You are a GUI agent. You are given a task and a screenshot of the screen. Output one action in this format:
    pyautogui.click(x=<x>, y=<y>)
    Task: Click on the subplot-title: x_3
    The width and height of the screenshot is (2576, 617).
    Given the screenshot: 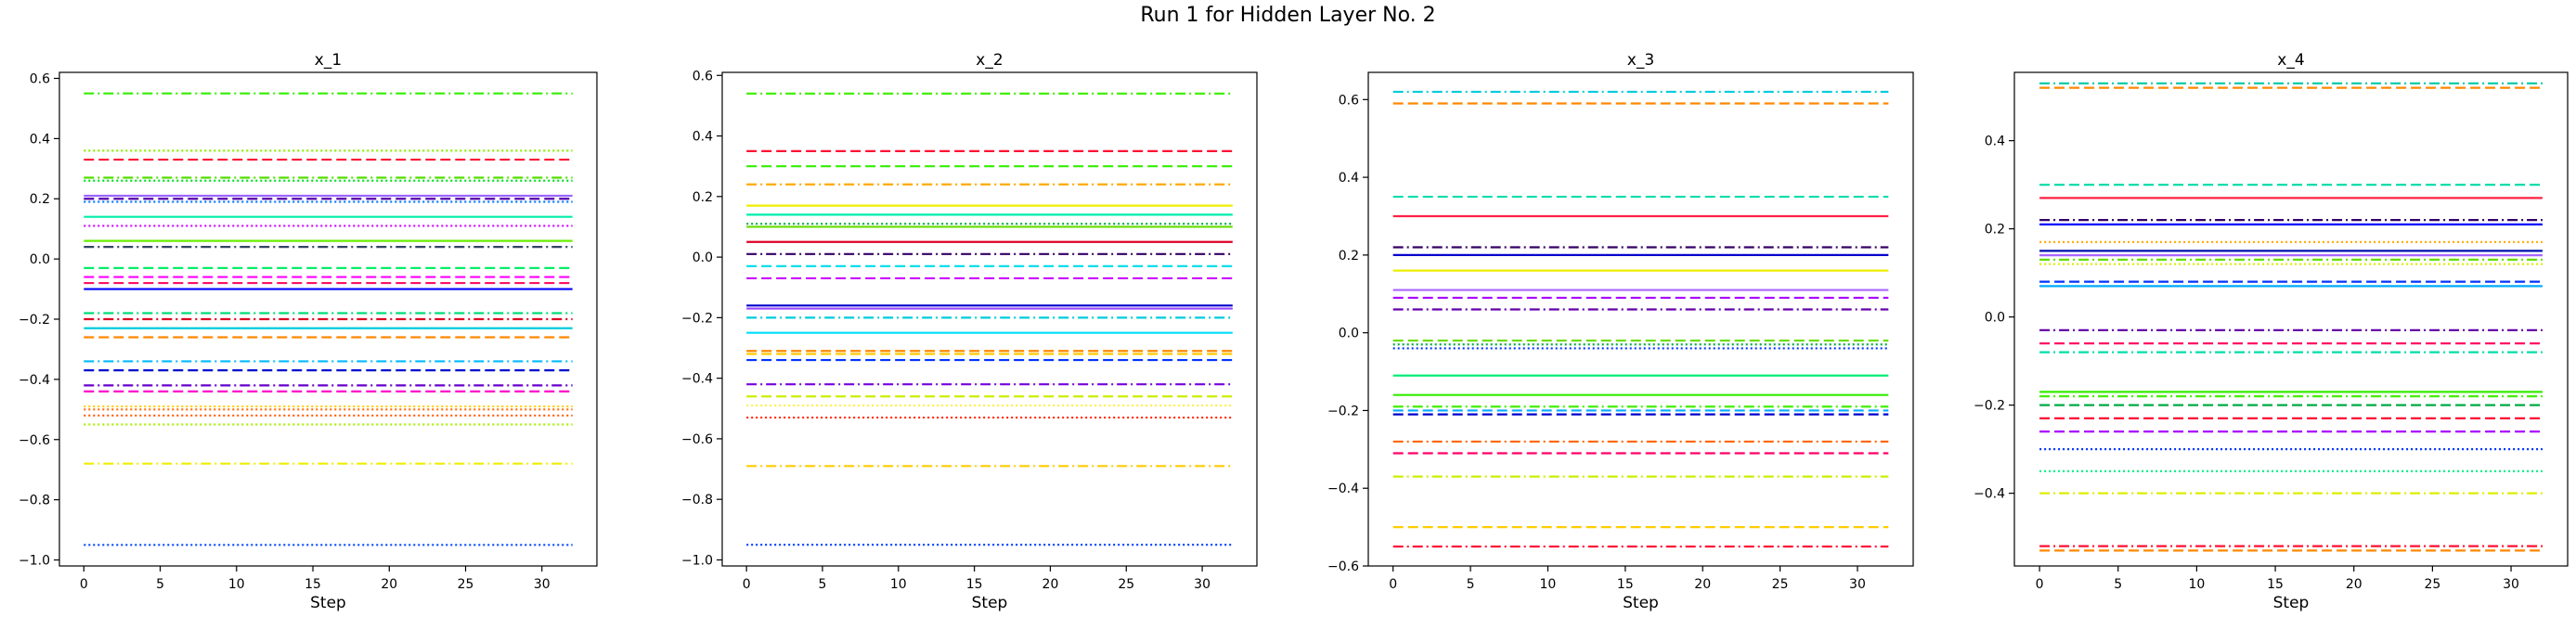 What is the action you would take?
    pyautogui.click(x=1640, y=60)
    